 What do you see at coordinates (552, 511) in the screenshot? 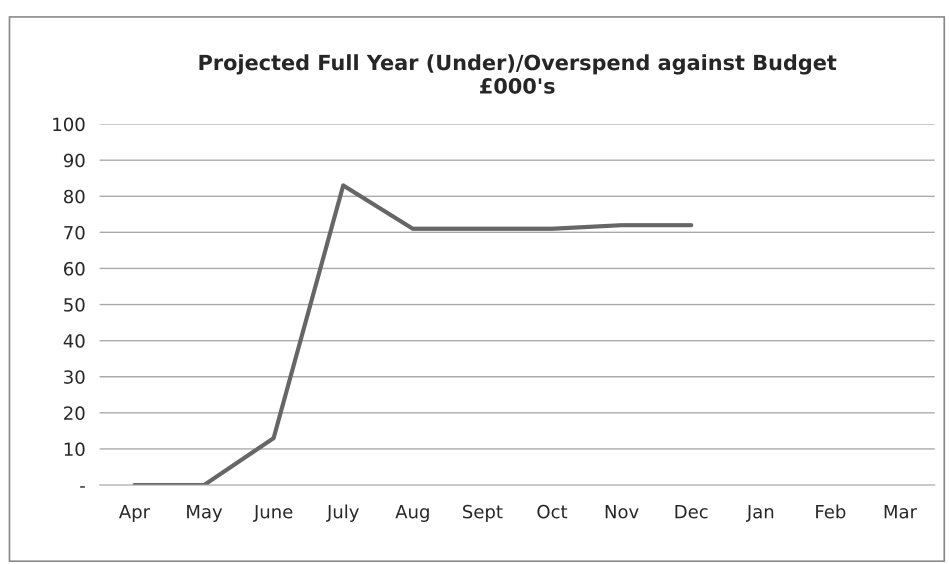
I see `x-tick-label: Oct` at bounding box center [552, 511].